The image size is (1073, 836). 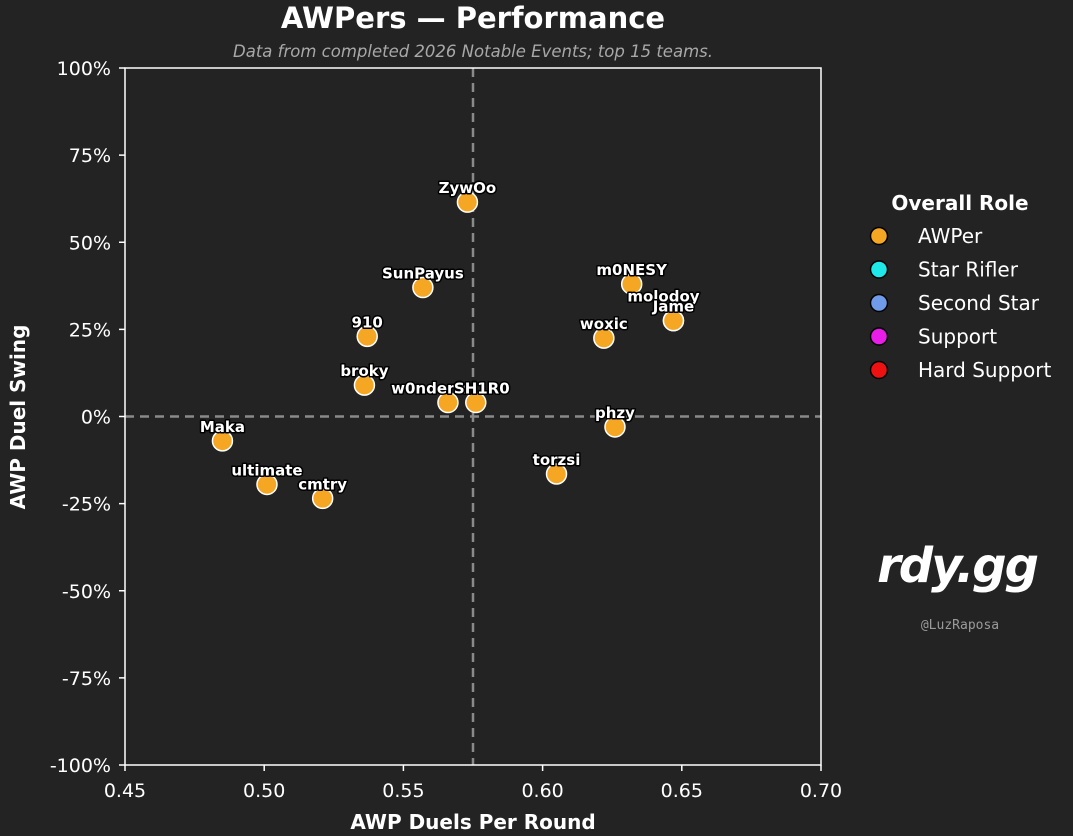 I want to click on y-axis-ticks: 100% 75% 50% 25% 0% -25% -50% -75% -100%, so click(x=87, y=417).